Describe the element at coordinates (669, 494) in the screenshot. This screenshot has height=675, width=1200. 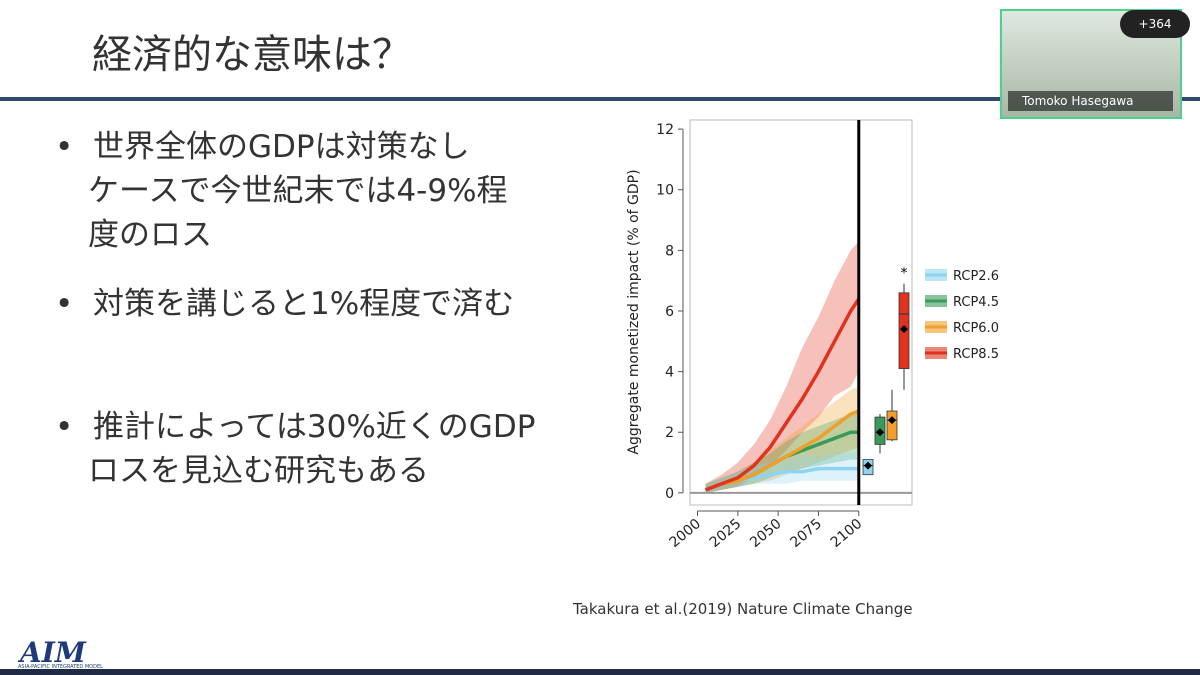
I see `y-tick-label: 0` at that location.